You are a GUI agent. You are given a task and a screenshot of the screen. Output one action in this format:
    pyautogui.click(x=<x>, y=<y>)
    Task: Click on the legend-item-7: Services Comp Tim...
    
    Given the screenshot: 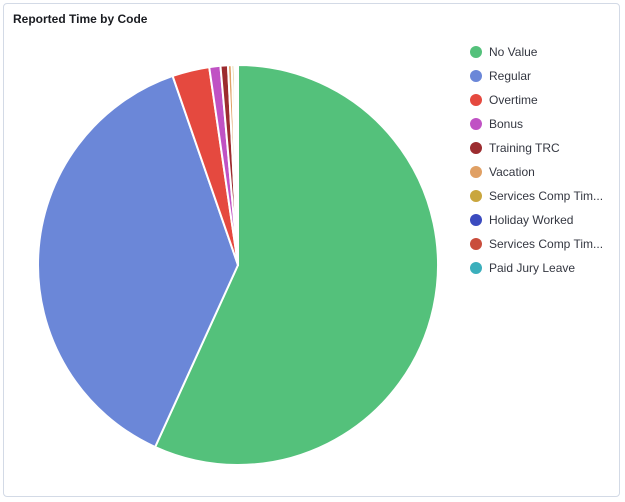 What is the action you would take?
    pyautogui.click(x=543, y=196)
    